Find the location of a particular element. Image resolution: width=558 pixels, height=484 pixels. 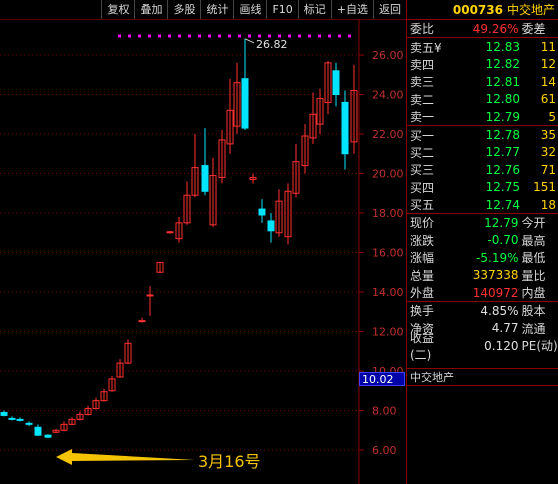

y-tick-label: 24.00 is located at coordinates (388, 95).